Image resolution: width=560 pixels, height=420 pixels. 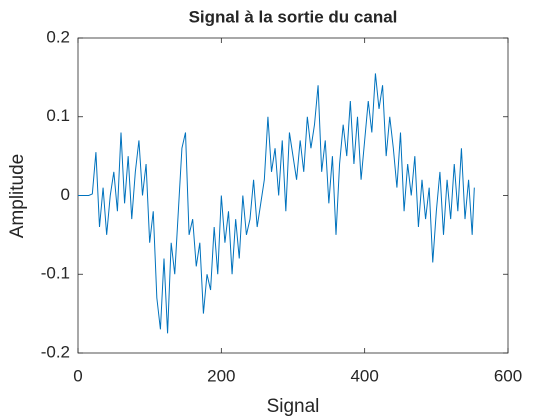 I want to click on x-tick-label: 200, so click(x=221, y=375).